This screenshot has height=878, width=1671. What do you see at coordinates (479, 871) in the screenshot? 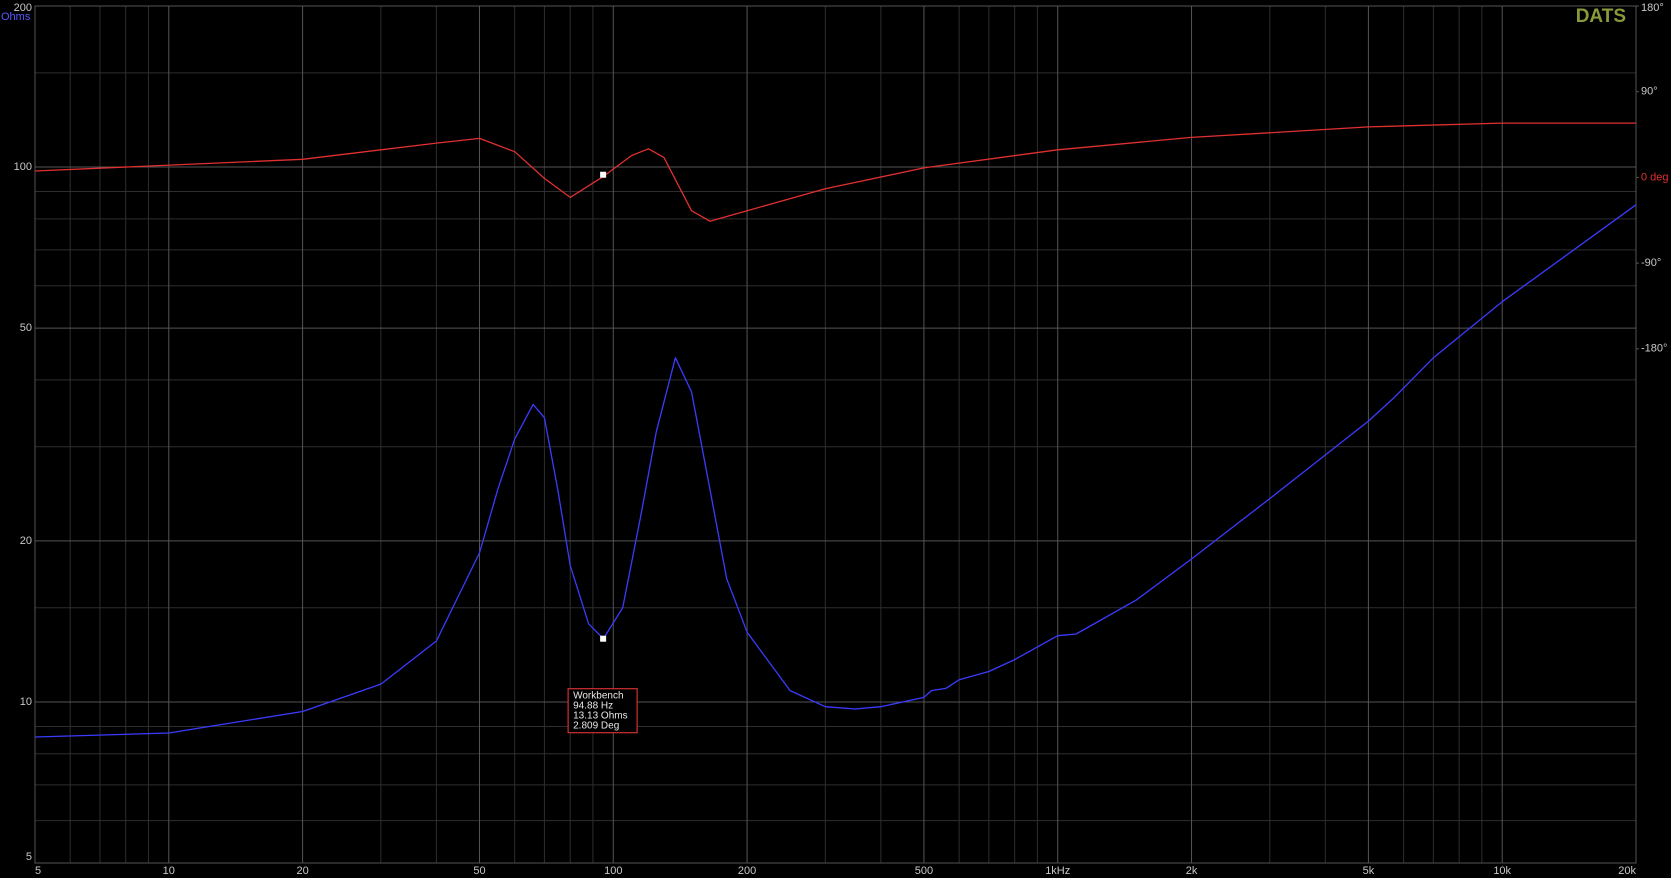
I see `x-tick-label: 50` at bounding box center [479, 871].